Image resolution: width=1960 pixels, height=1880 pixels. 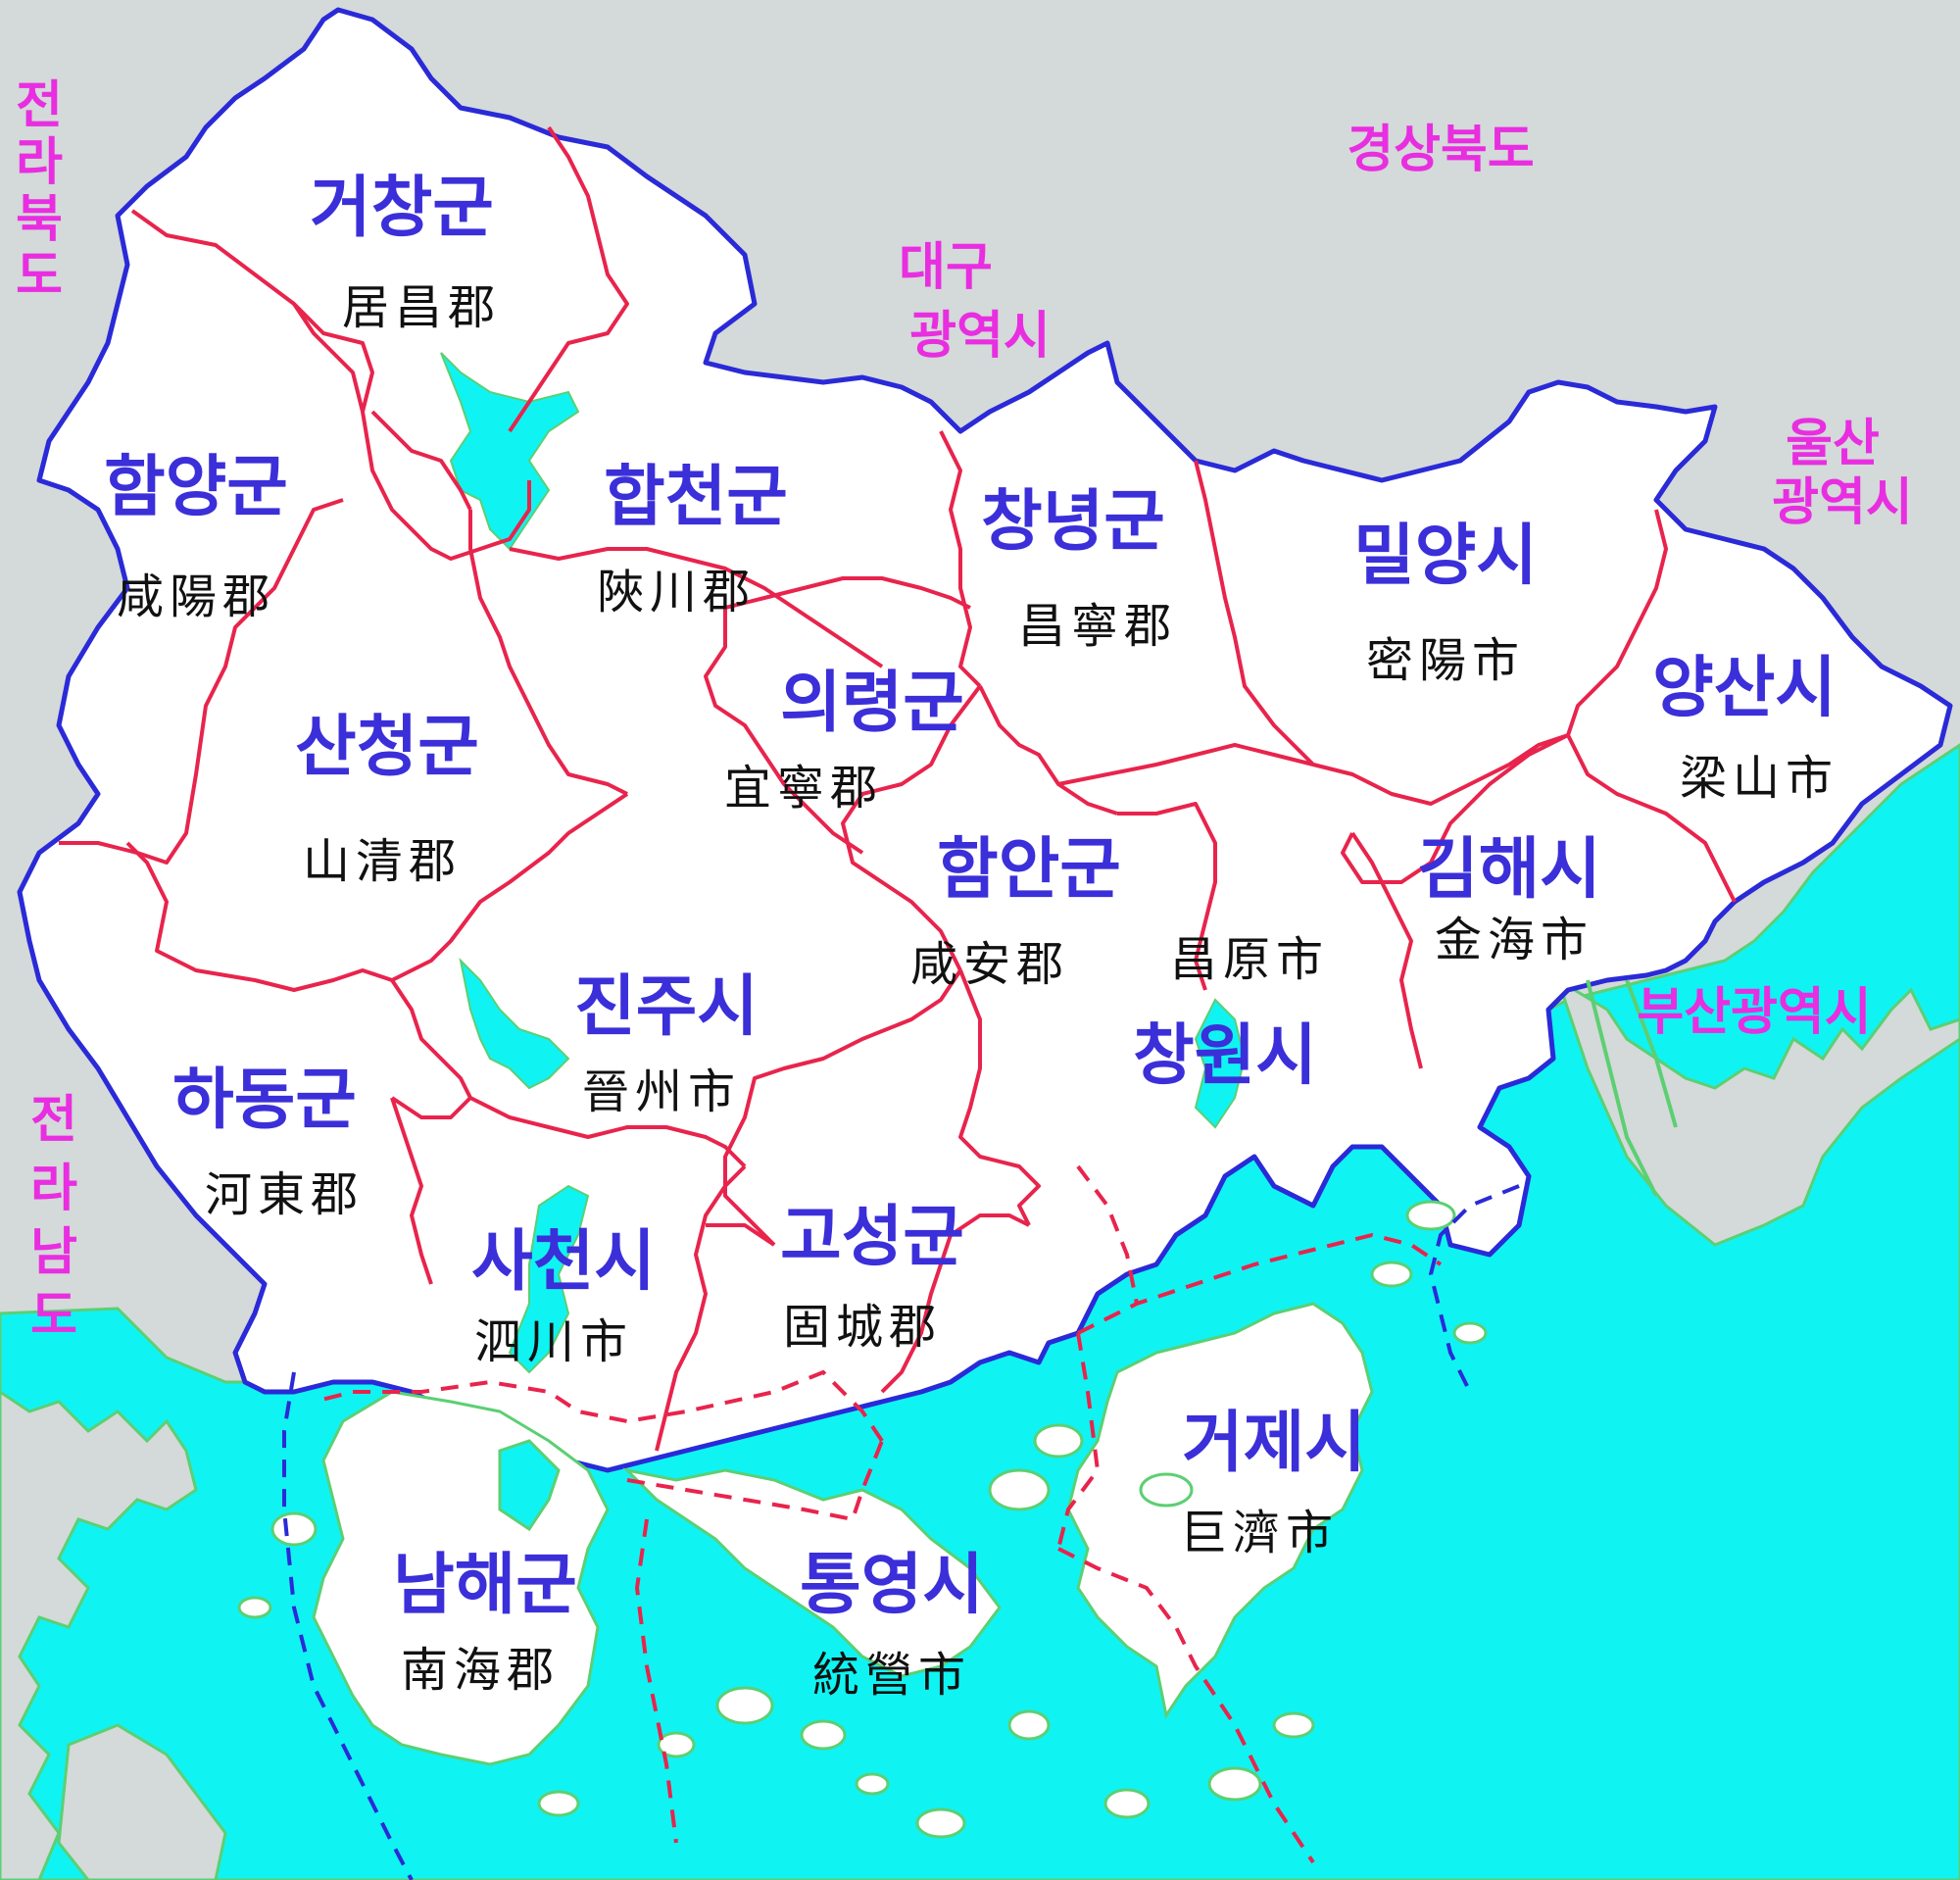 I want to click on jinyang-lake, so click(x=514, y=1023).